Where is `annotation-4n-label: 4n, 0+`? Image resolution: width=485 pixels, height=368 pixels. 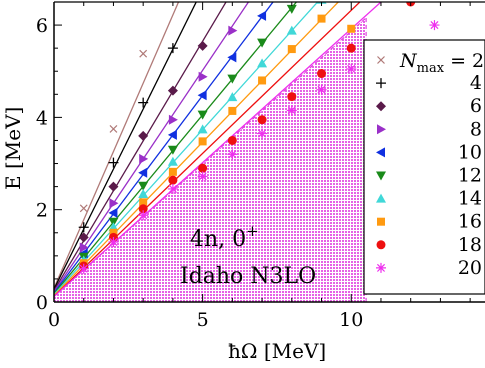
annotation-4n-label: 4n, 0+ is located at coordinates (224, 237).